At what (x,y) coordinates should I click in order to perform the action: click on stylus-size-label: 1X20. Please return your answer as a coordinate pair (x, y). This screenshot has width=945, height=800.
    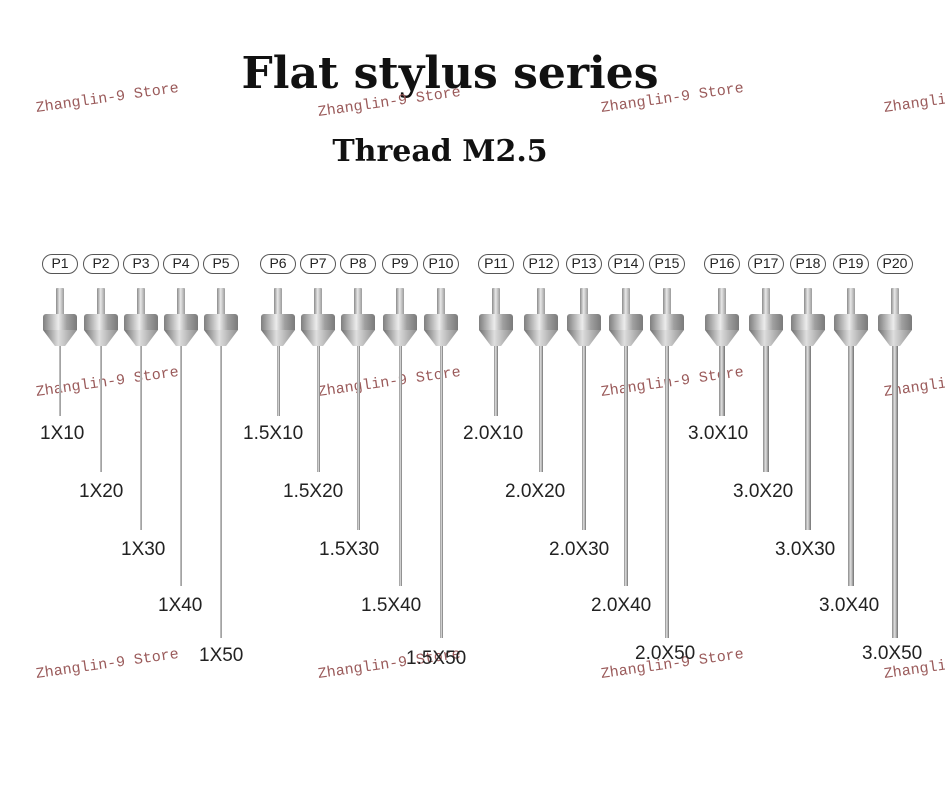
    Looking at the image, I should click on (101, 491).